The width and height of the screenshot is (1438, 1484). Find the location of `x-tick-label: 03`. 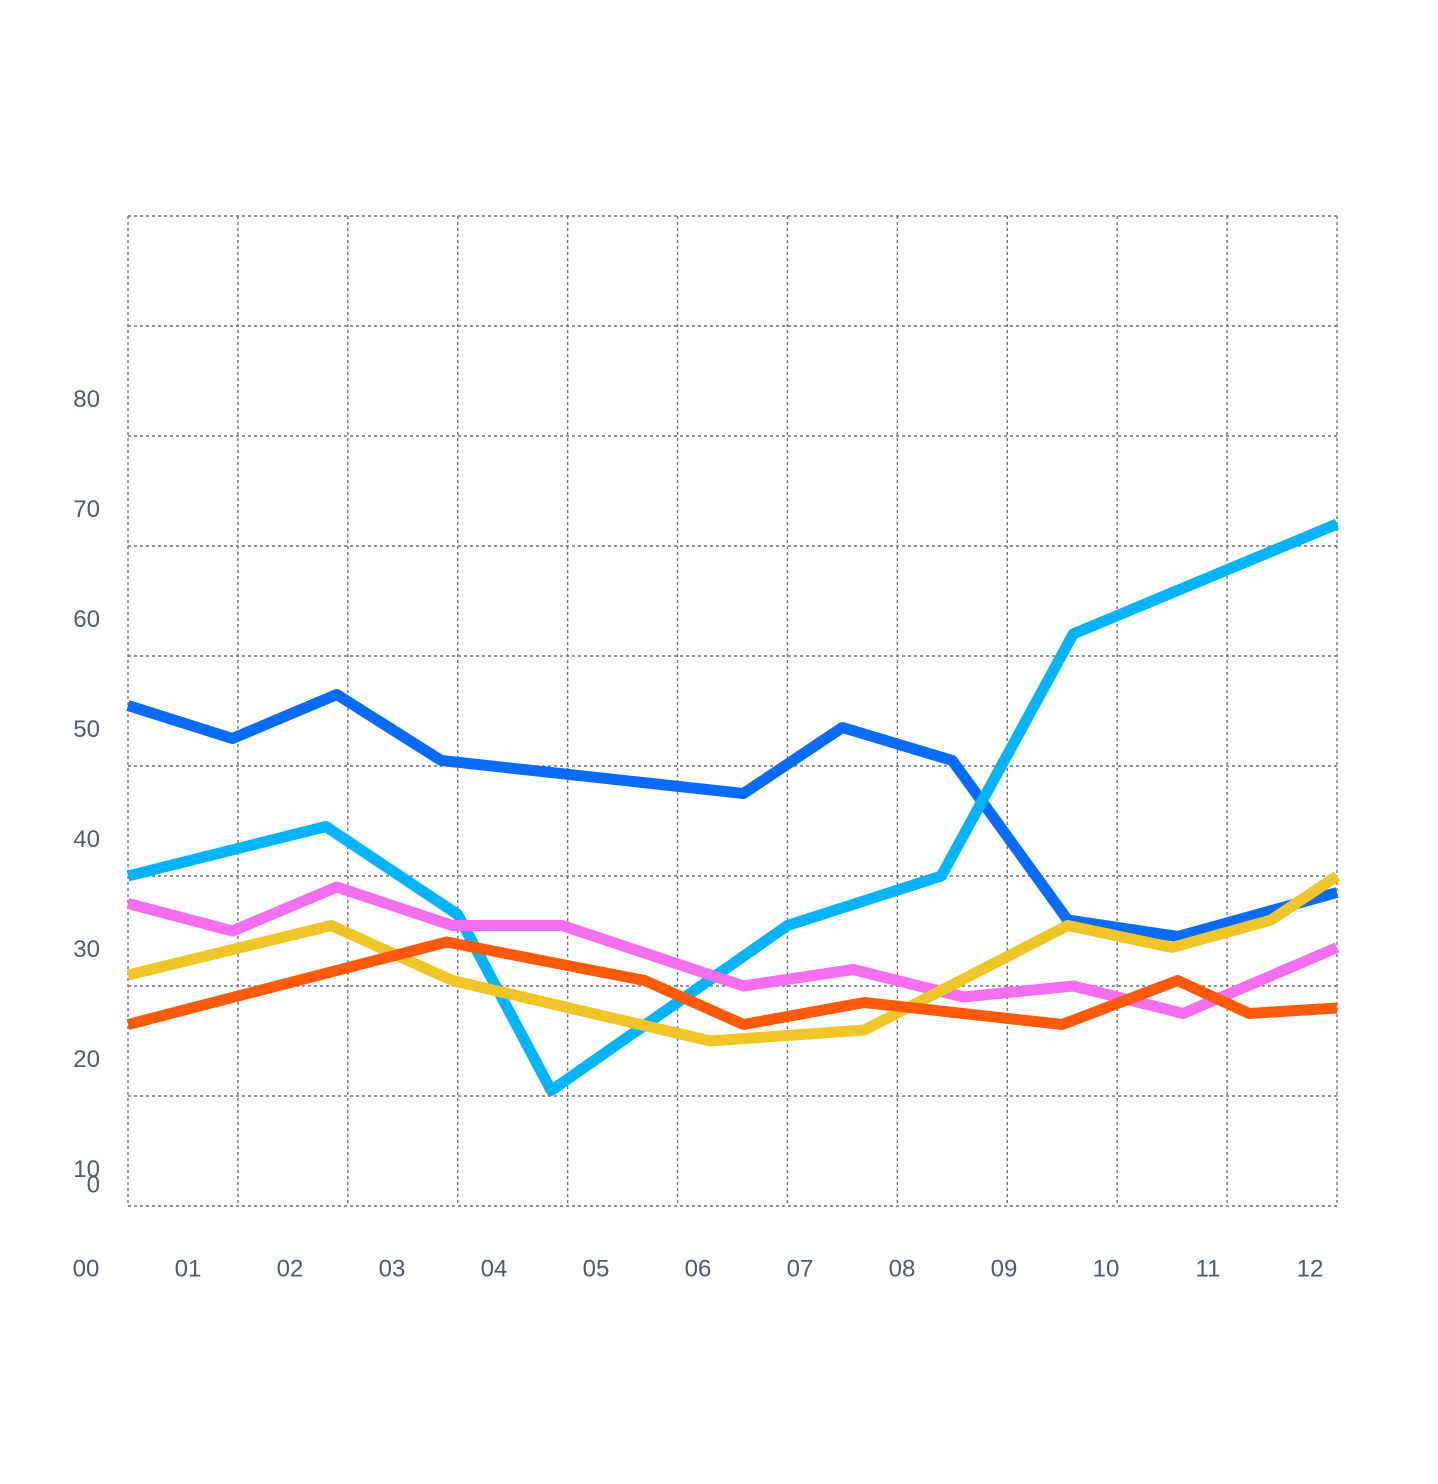

x-tick-label: 03 is located at coordinates (392, 1268).